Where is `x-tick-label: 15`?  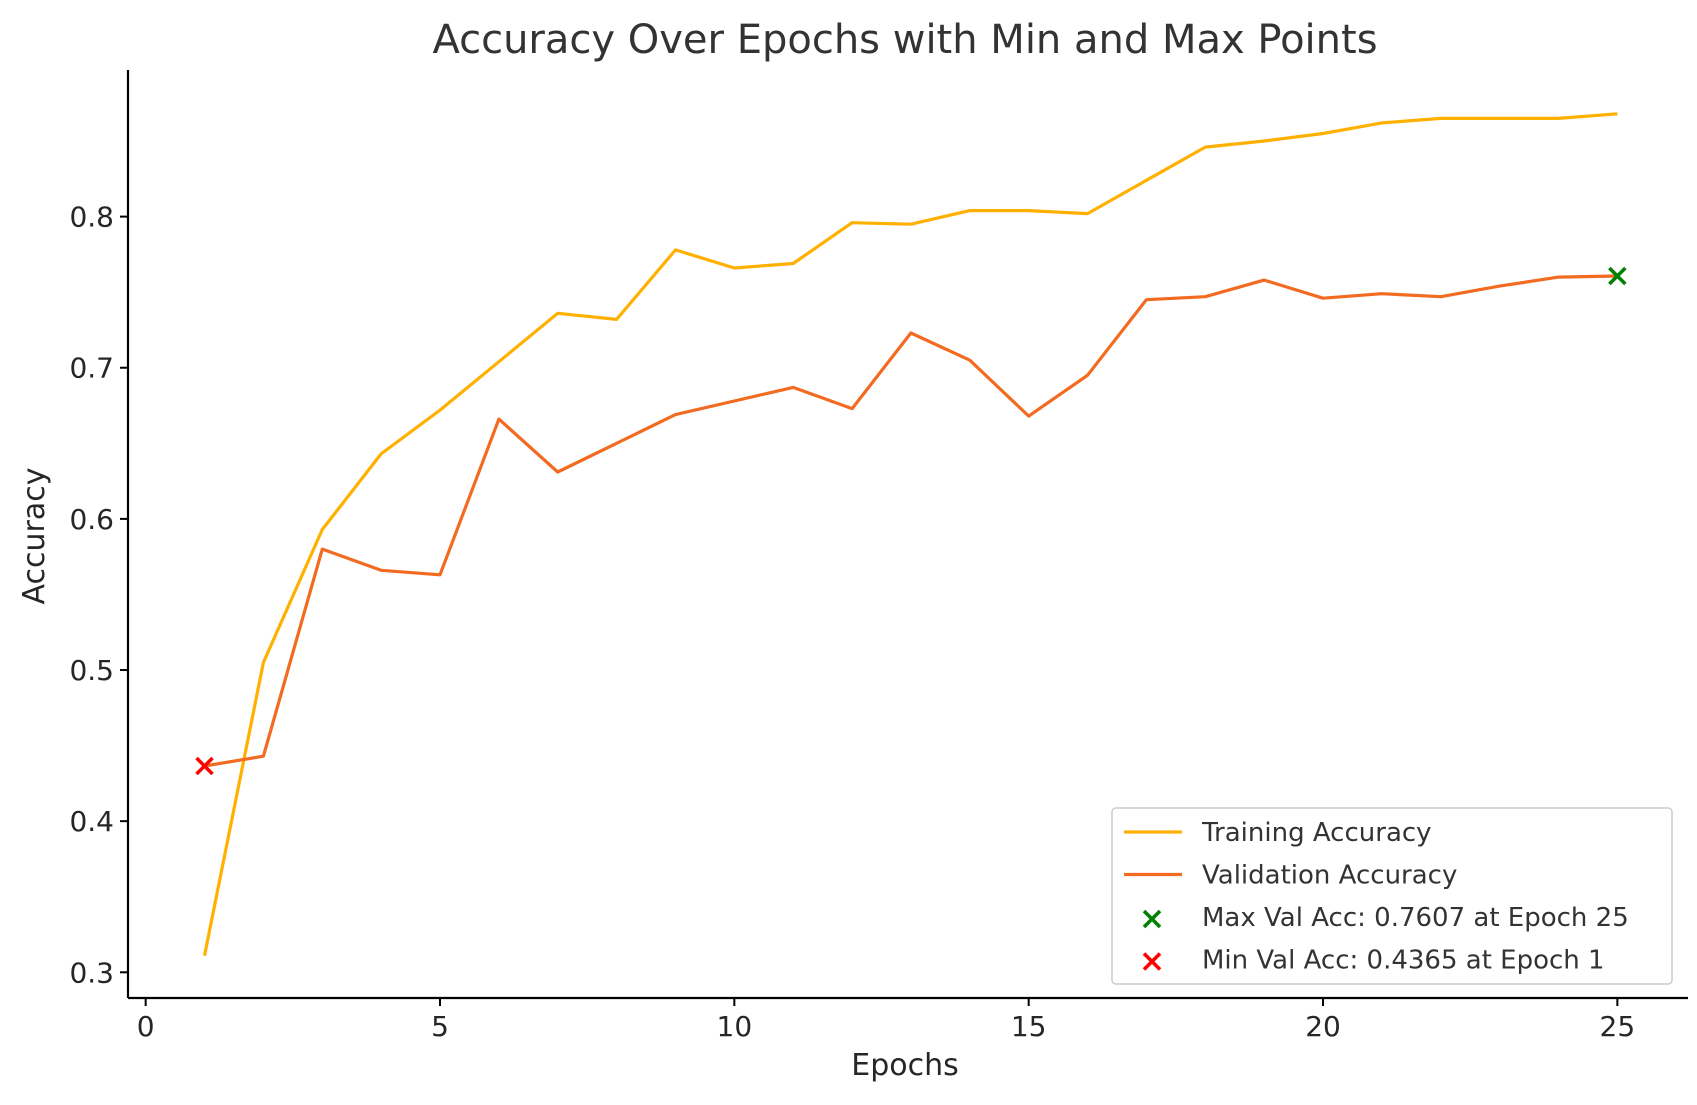
x-tick-label: 15 is located at coordinates (1029, 1026).